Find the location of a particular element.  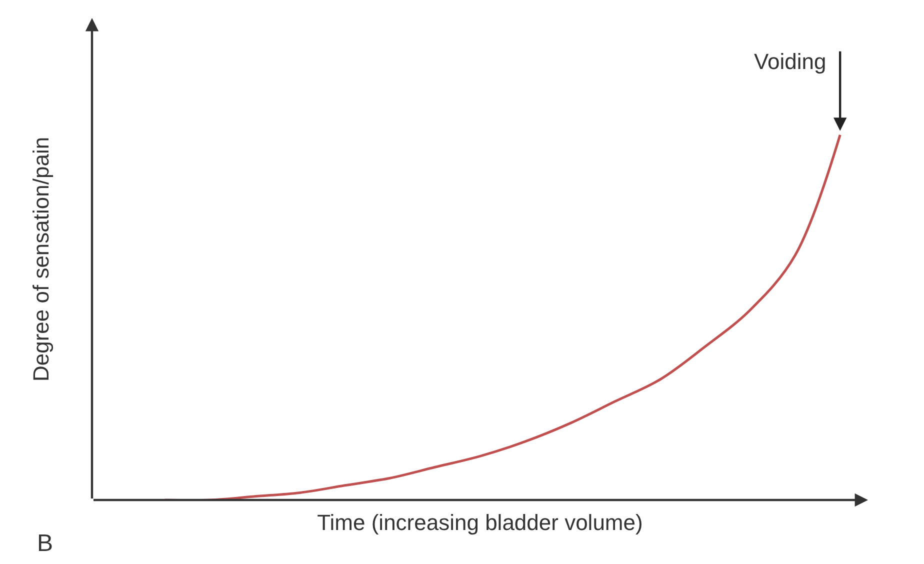

text: Voiding is located at coordinates (790, 61).